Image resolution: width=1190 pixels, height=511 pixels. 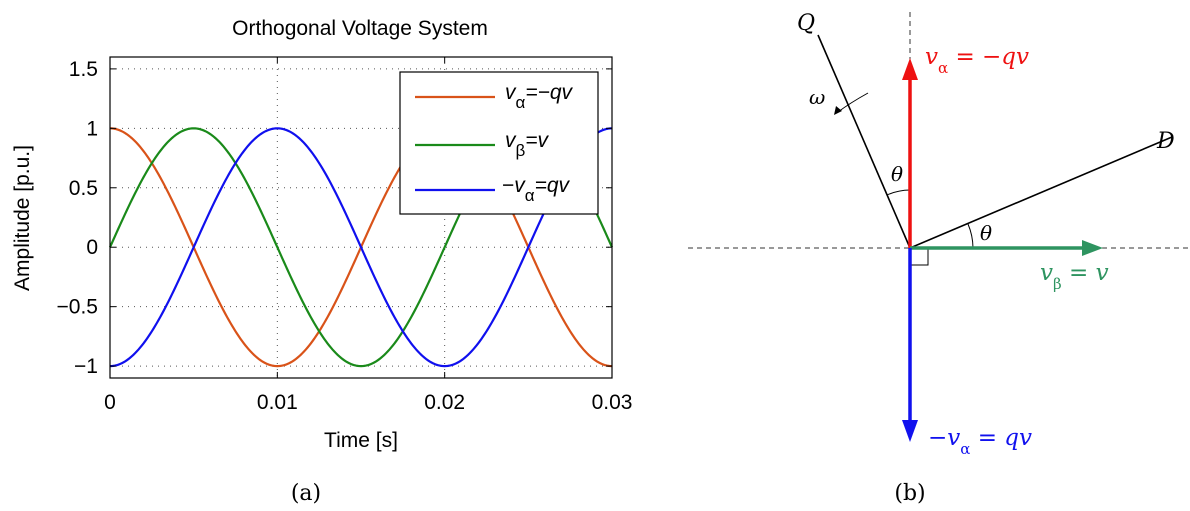 I want to click on x-tick-label: 0.02, so click(x=444, y=402).